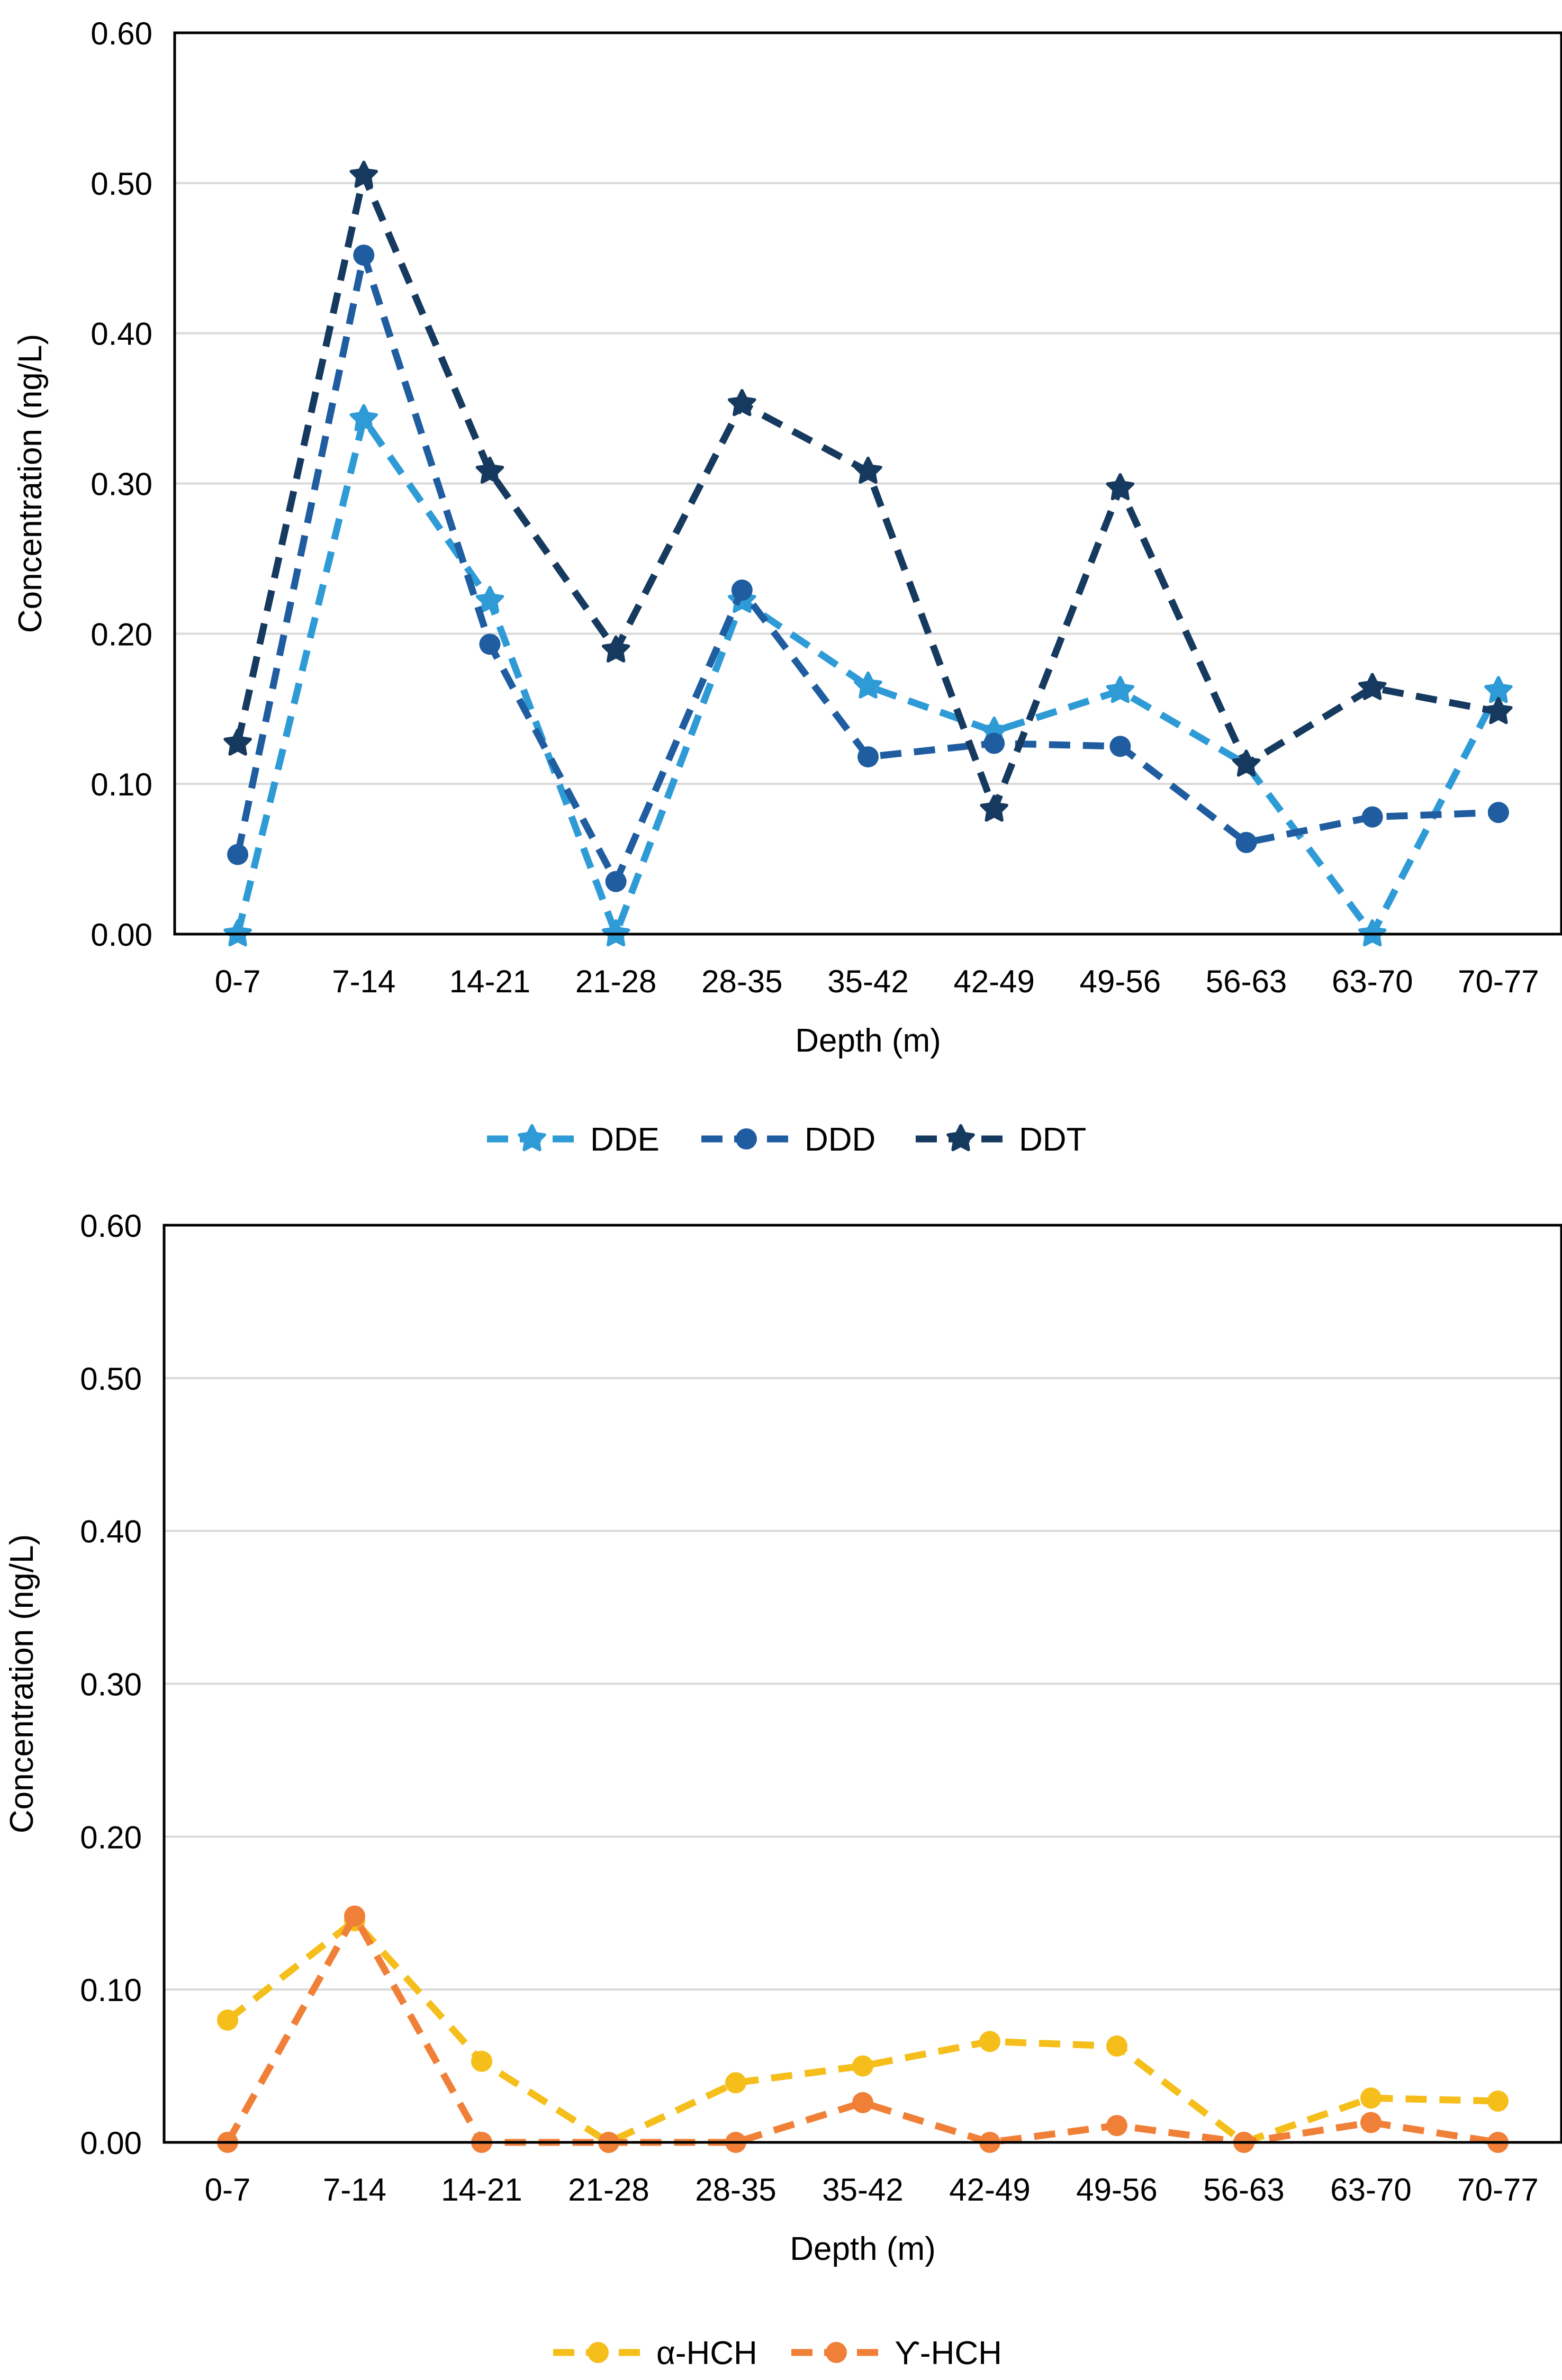 This screenshot has height=2380, width=1562. What do you see at coordinates (949, 2353) in the screenshot?
I see `legend-label: ϒ-HCH` at bounding box center [949, 2353].